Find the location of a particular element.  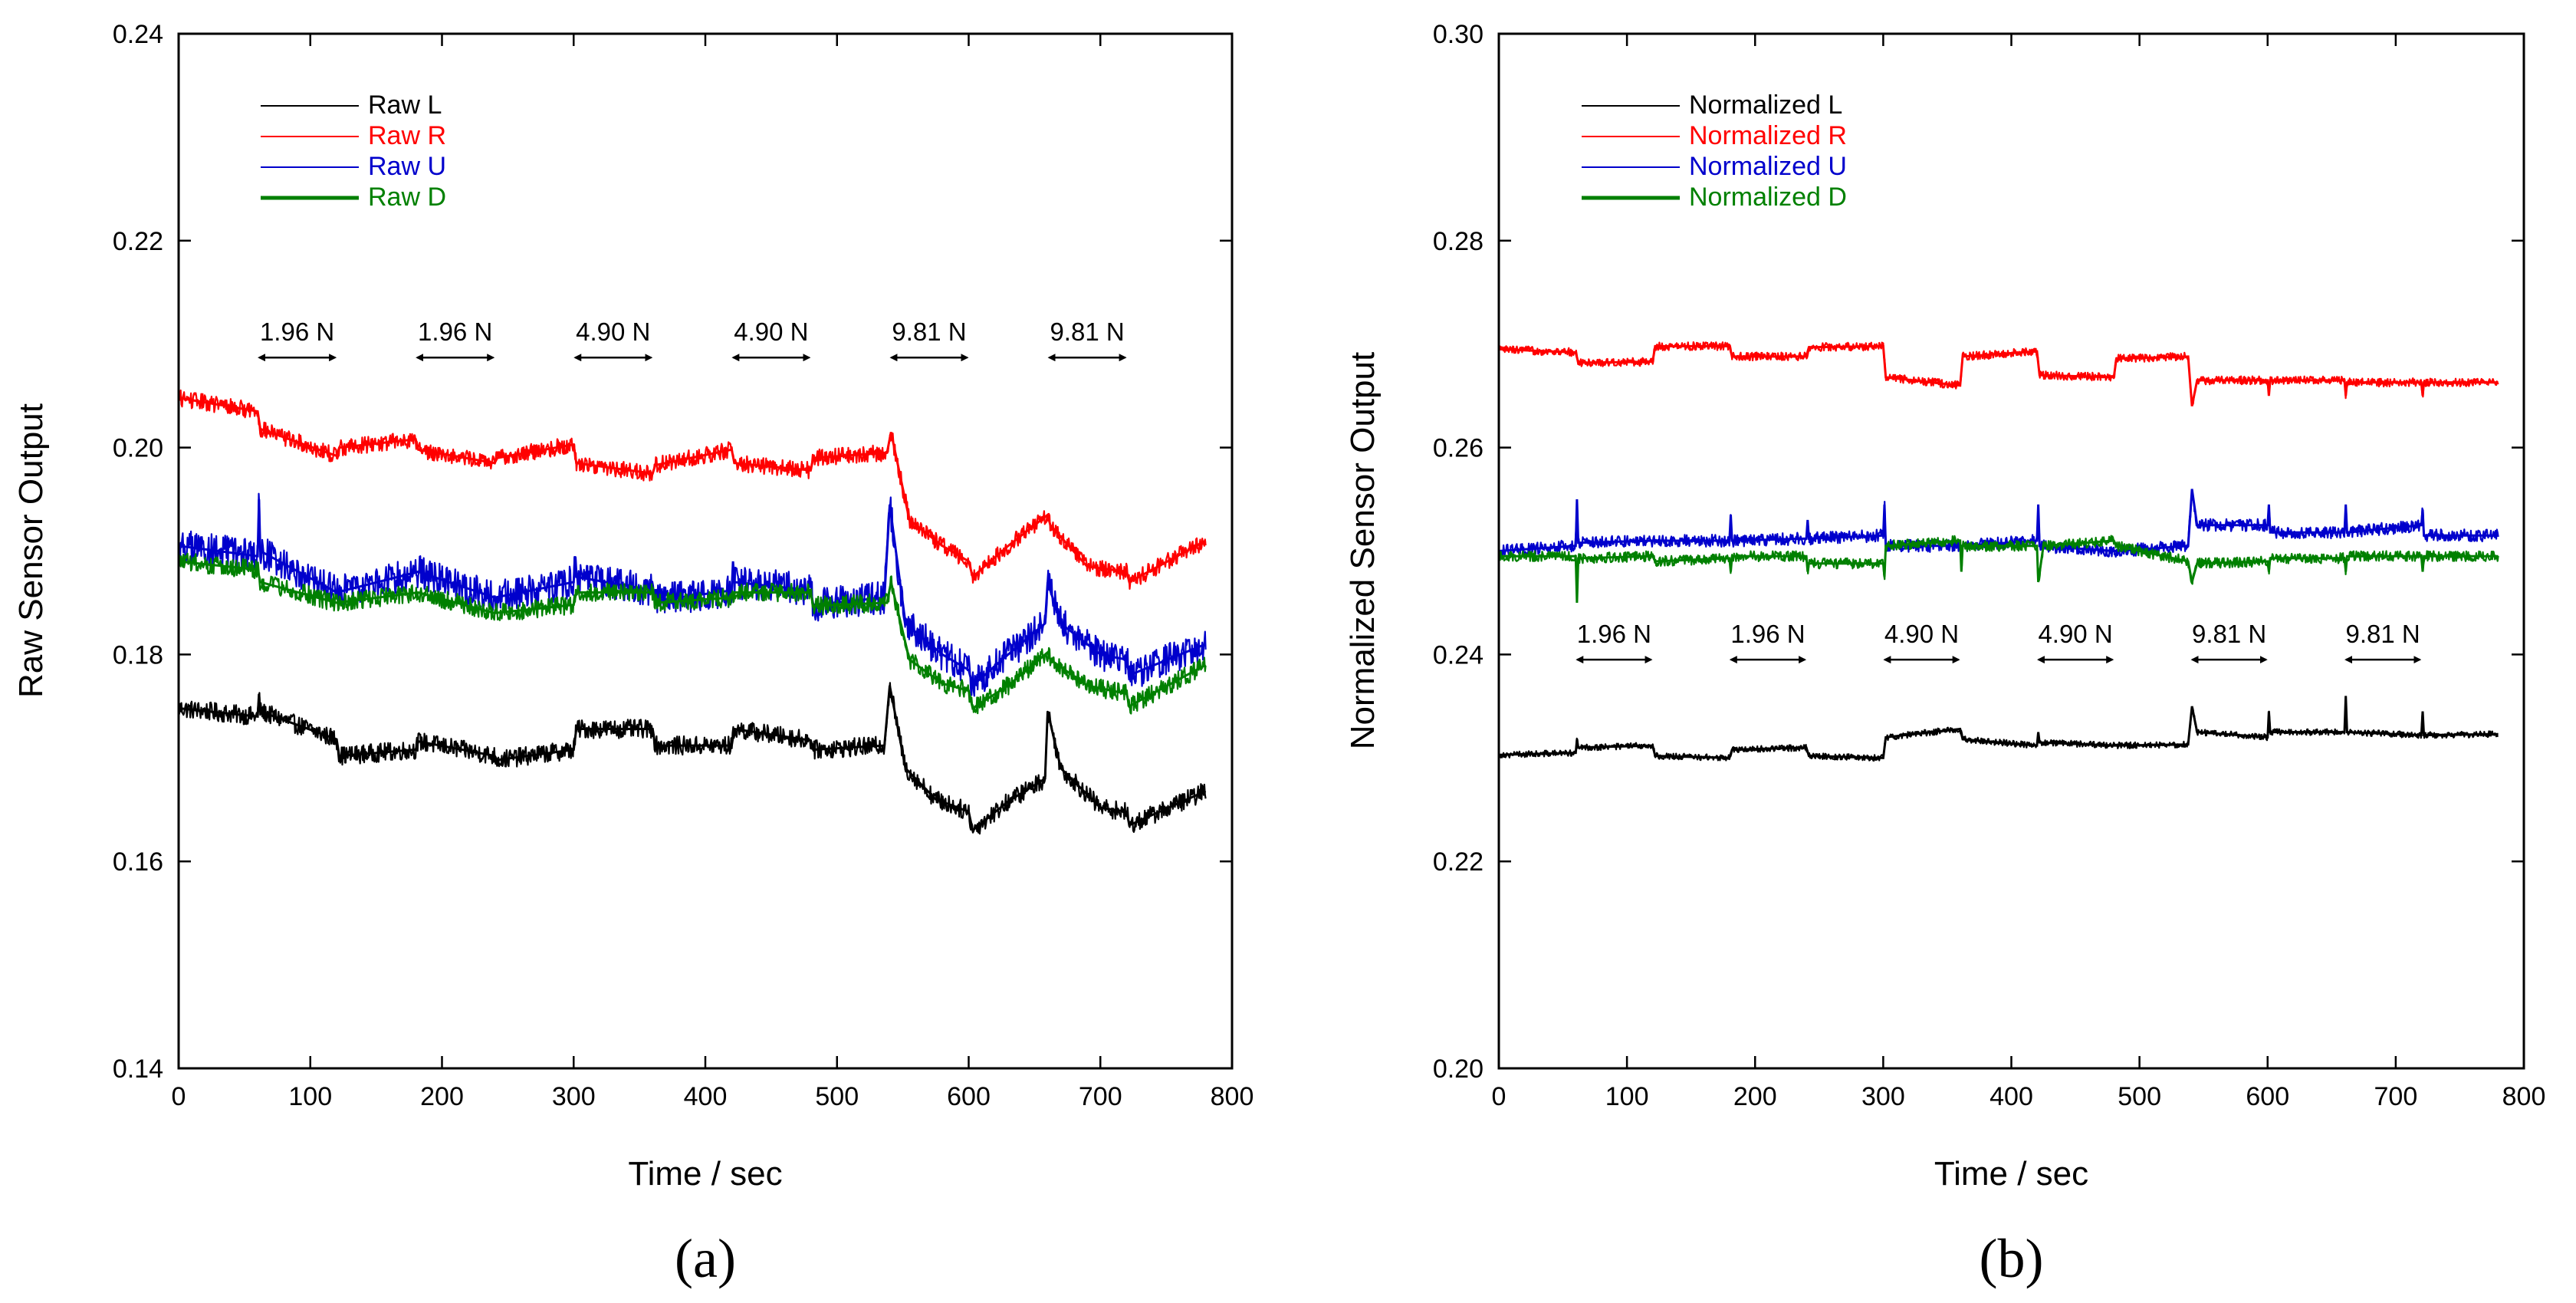

series-line-raw-d is located at coordinates (692, 633).